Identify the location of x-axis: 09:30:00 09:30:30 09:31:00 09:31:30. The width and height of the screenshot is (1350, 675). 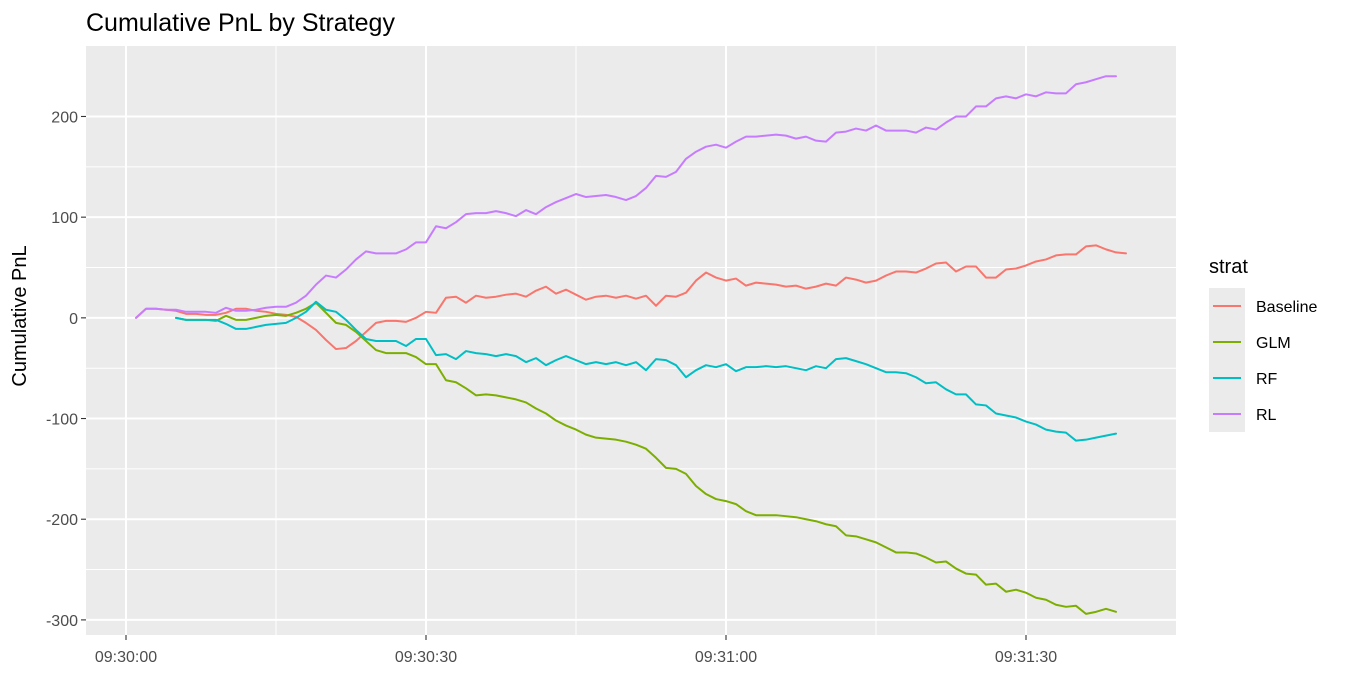
(576, 650).